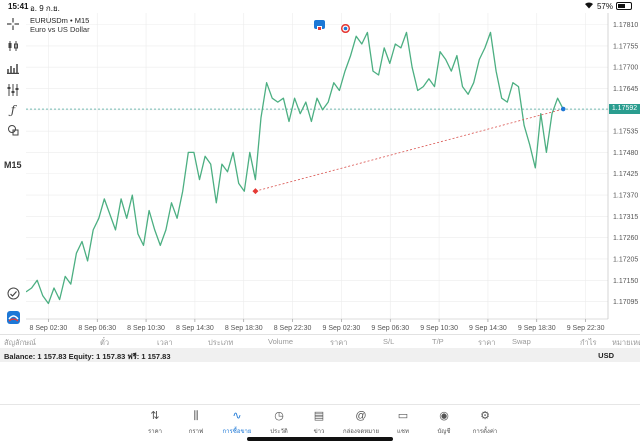  I want to click on candlestick-icon, so click(13, 46).